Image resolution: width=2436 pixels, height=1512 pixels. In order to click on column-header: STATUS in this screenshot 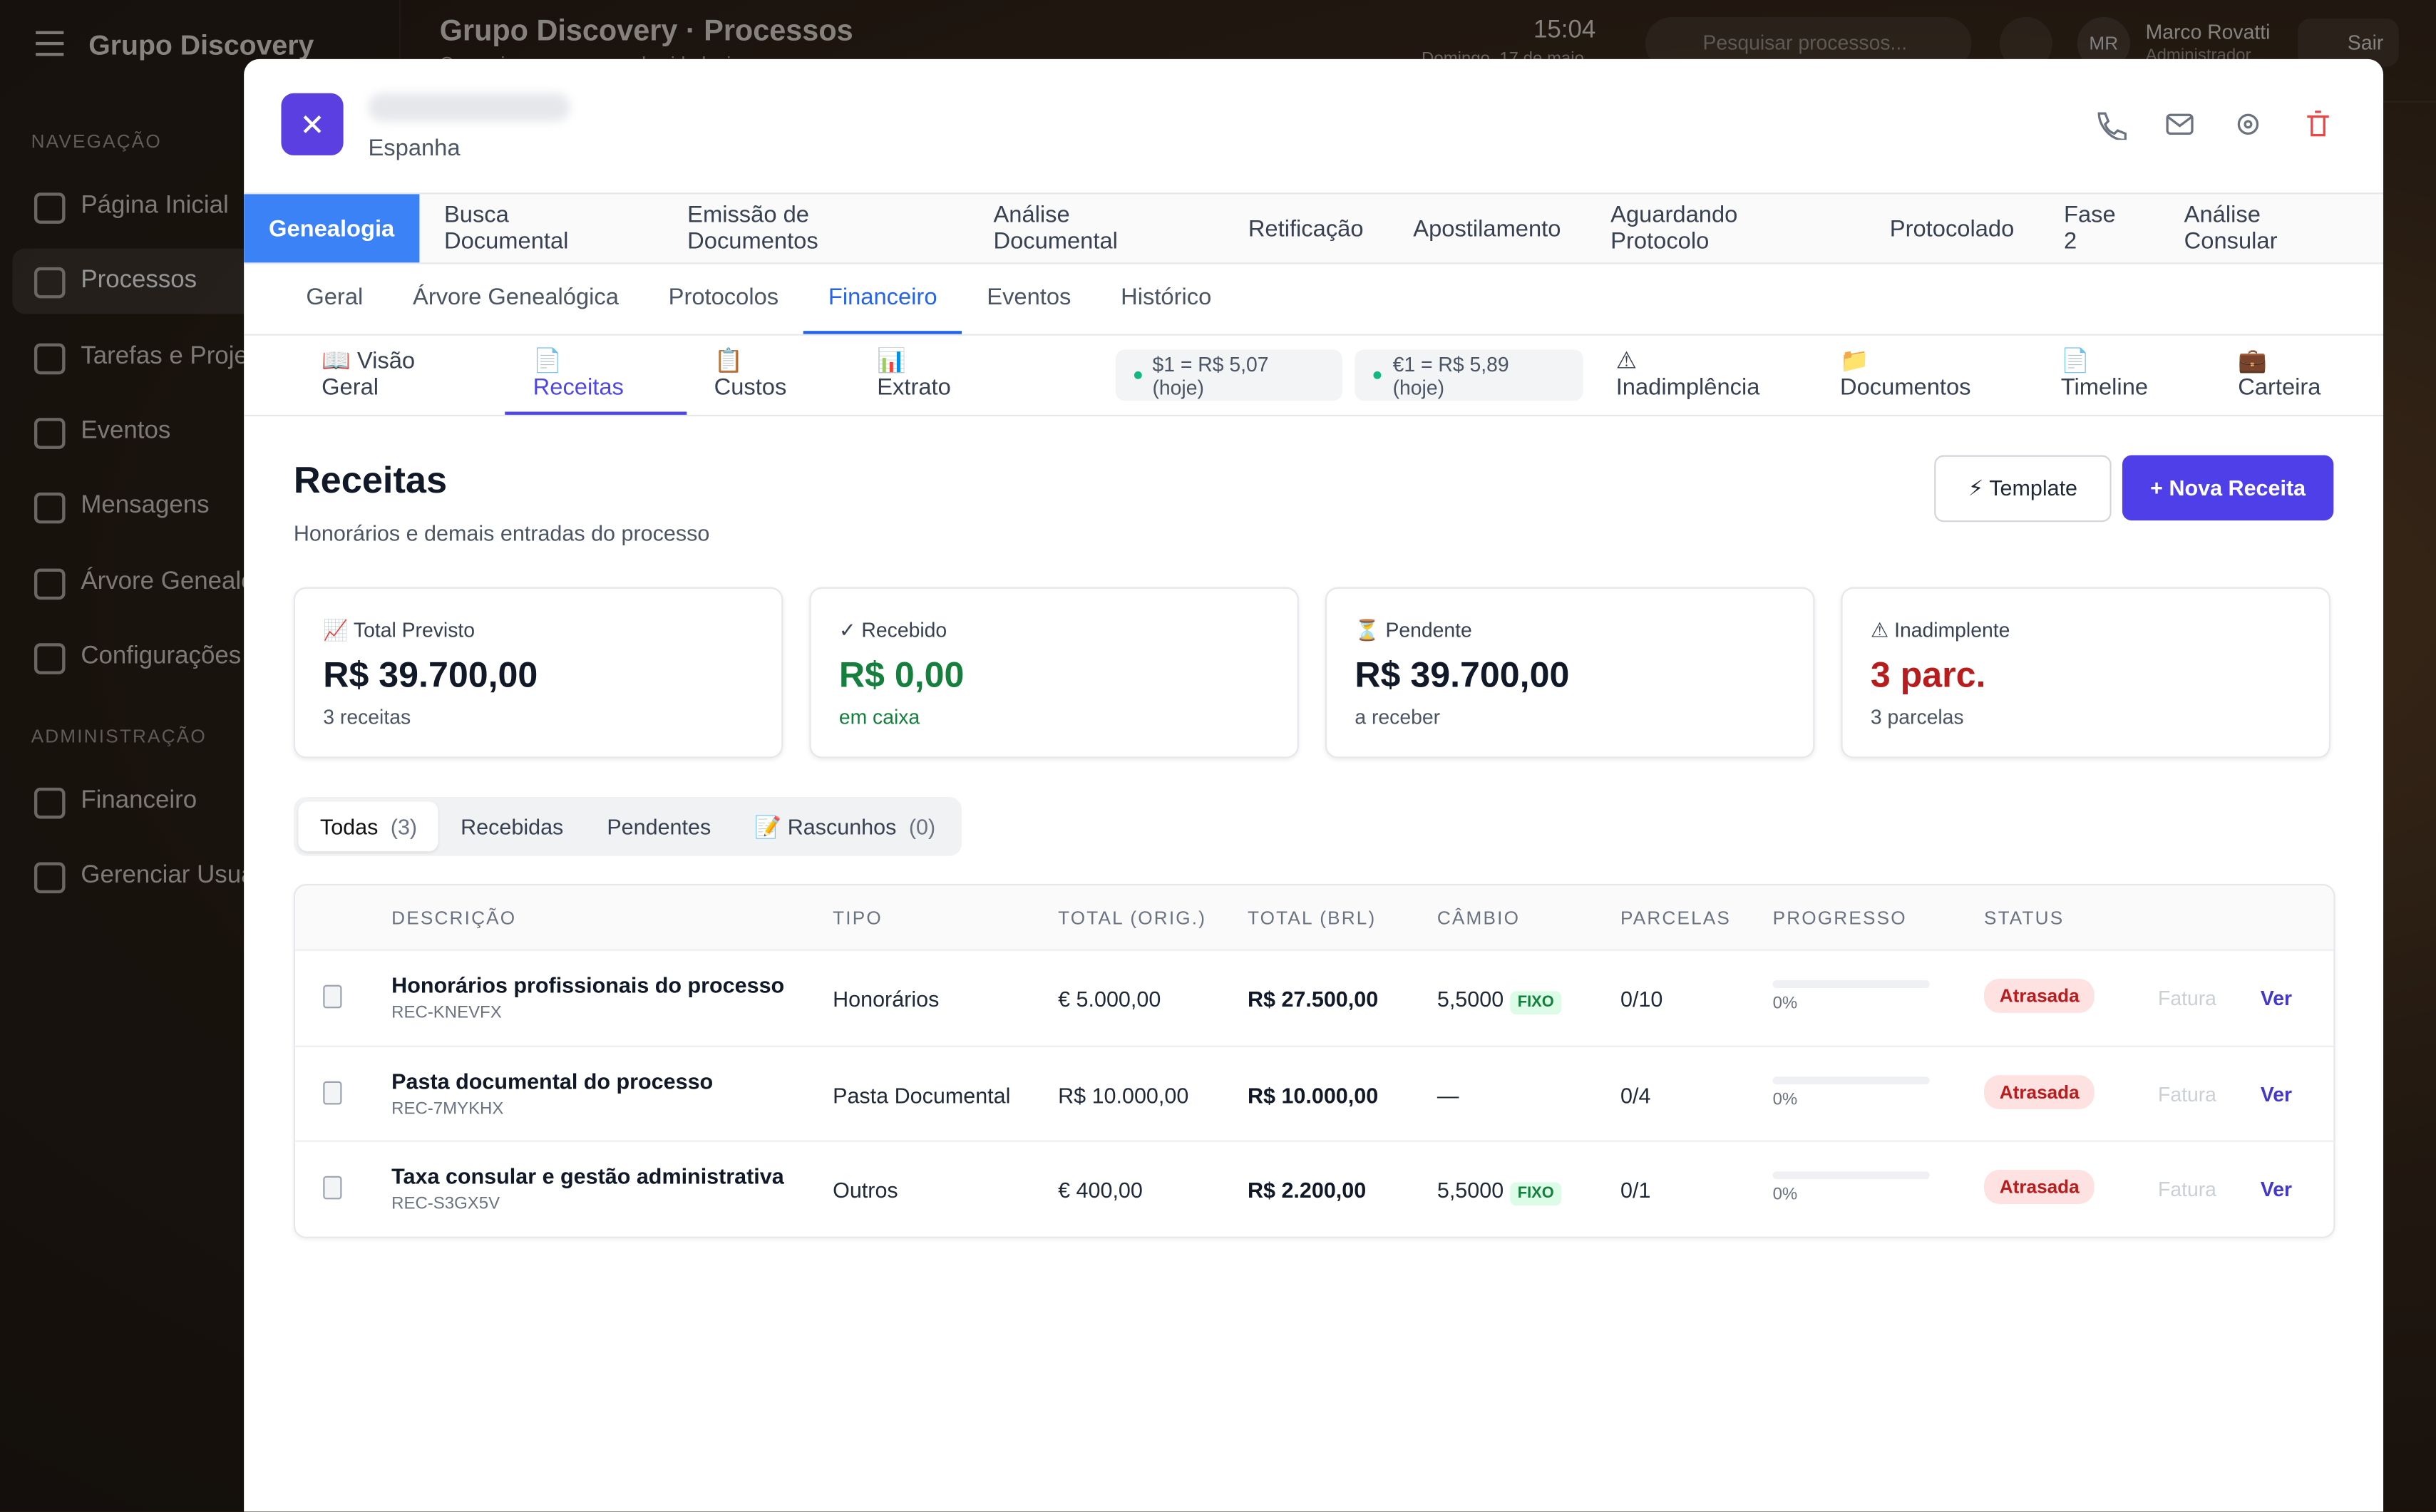, I will do `click(2024, 918)`.